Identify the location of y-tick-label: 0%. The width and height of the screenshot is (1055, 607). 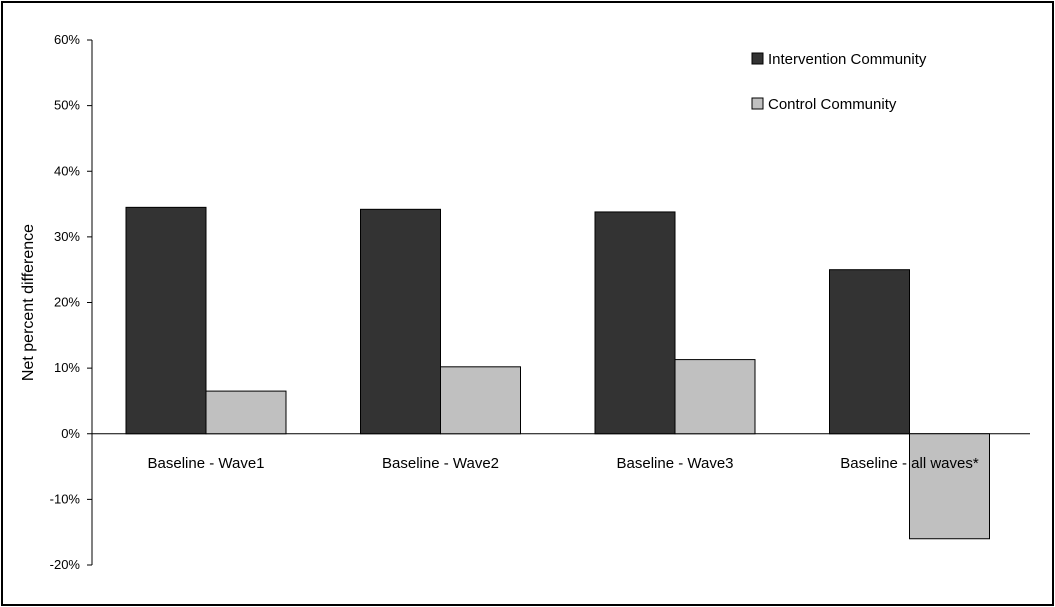
(70, 433).